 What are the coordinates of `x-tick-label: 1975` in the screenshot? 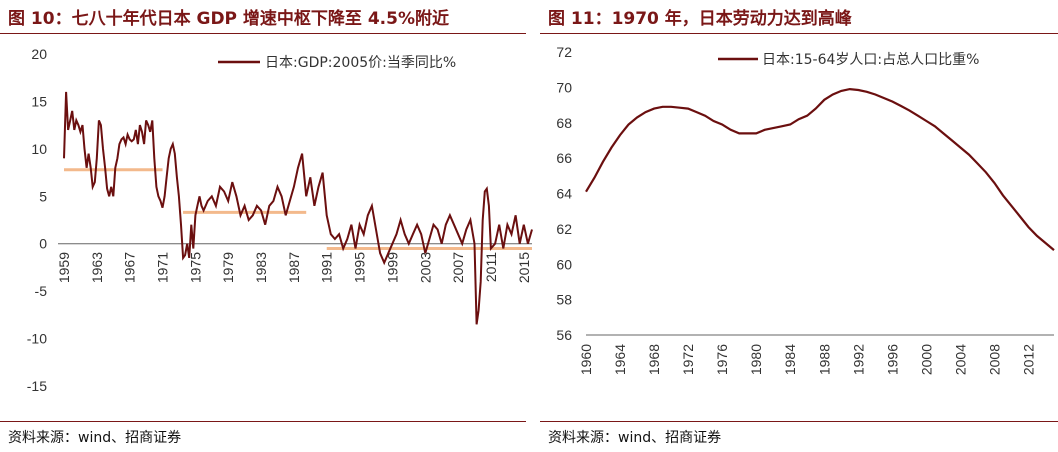 It's located at (195, 267).